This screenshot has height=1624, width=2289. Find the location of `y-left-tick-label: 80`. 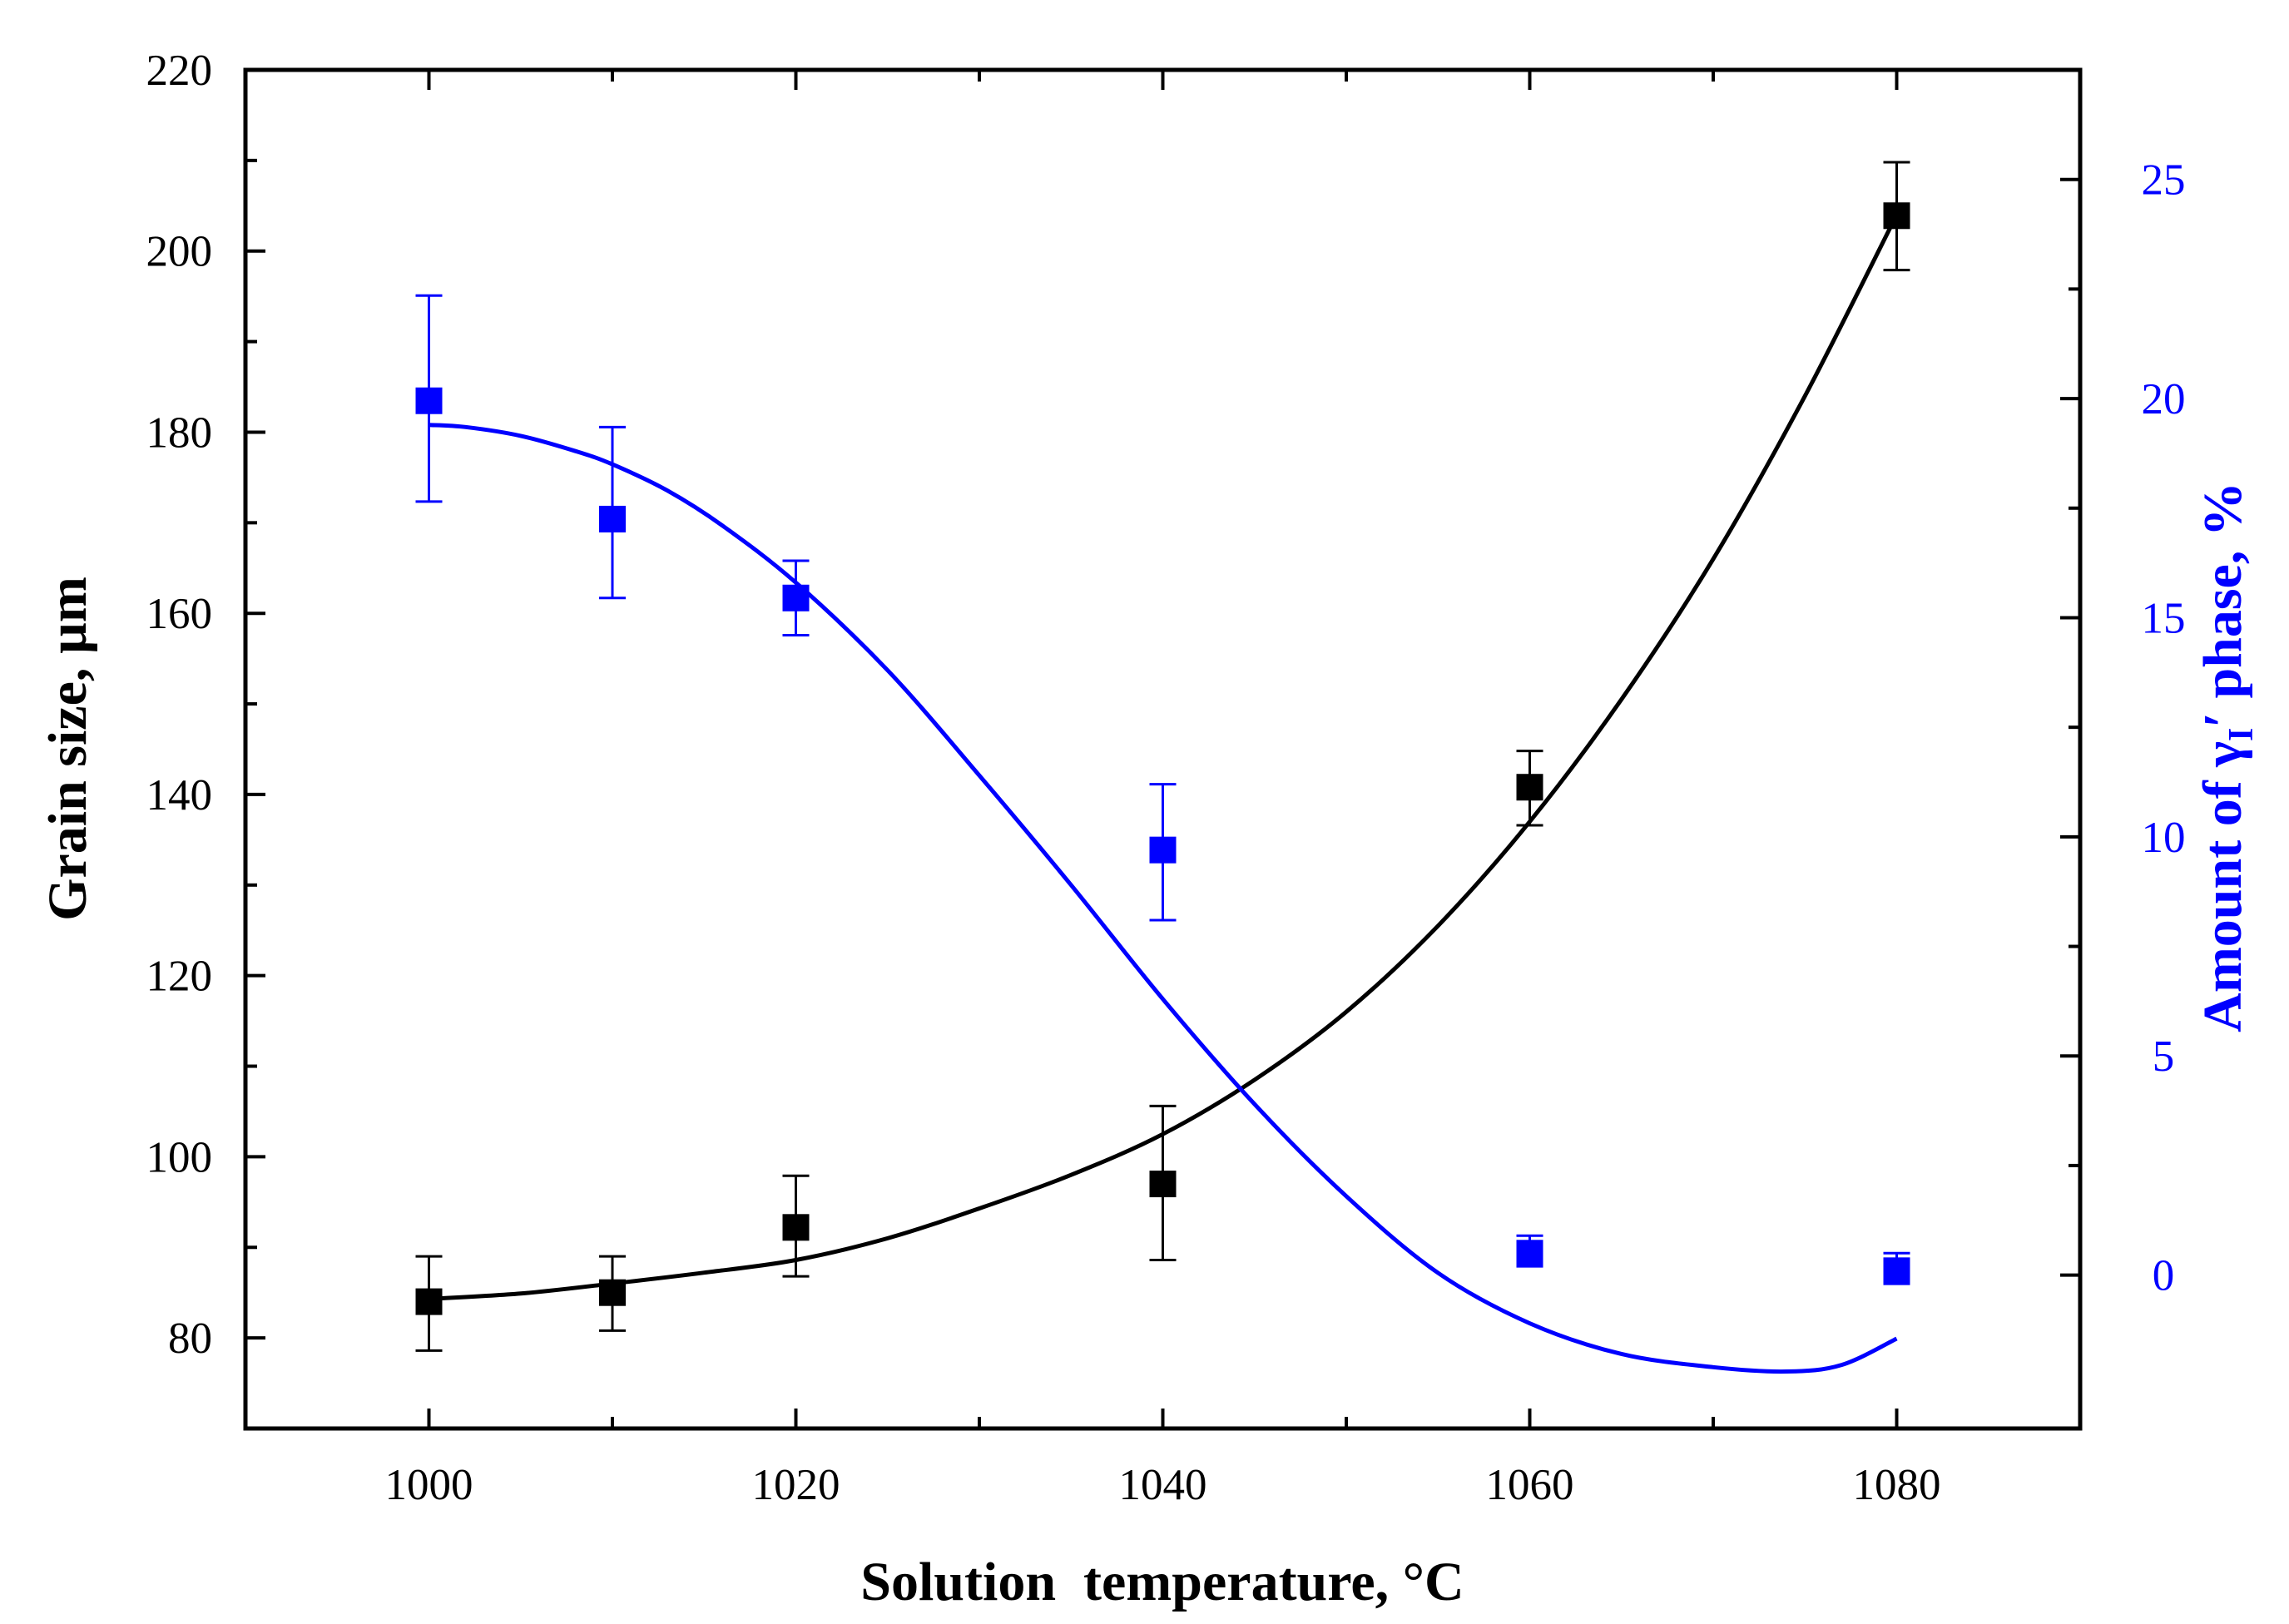

y-left-tick-label: 80 is located at coordinates (190, 1339).